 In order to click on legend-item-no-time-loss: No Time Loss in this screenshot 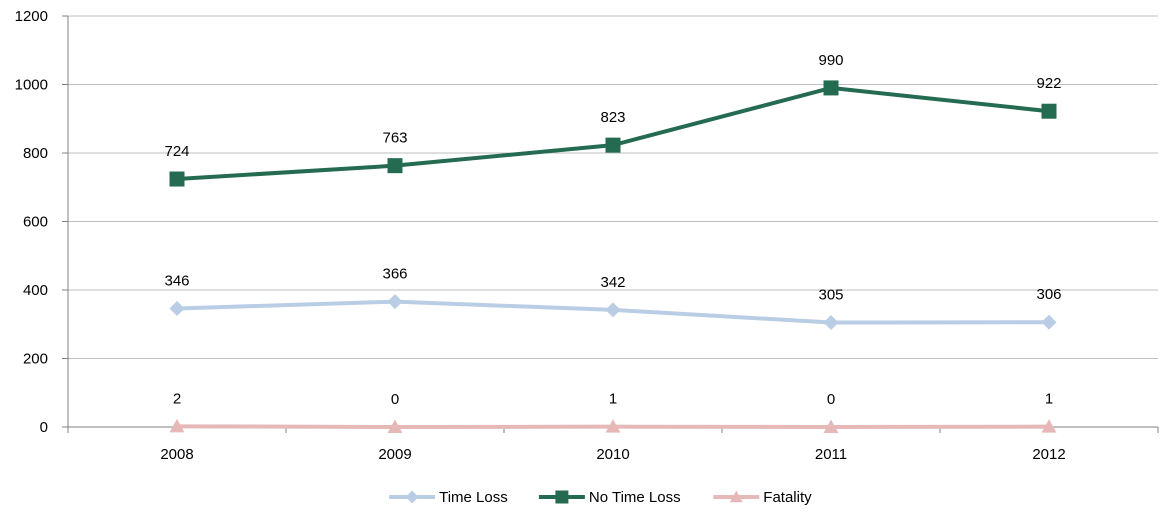, I will do `click(609, 497)`.